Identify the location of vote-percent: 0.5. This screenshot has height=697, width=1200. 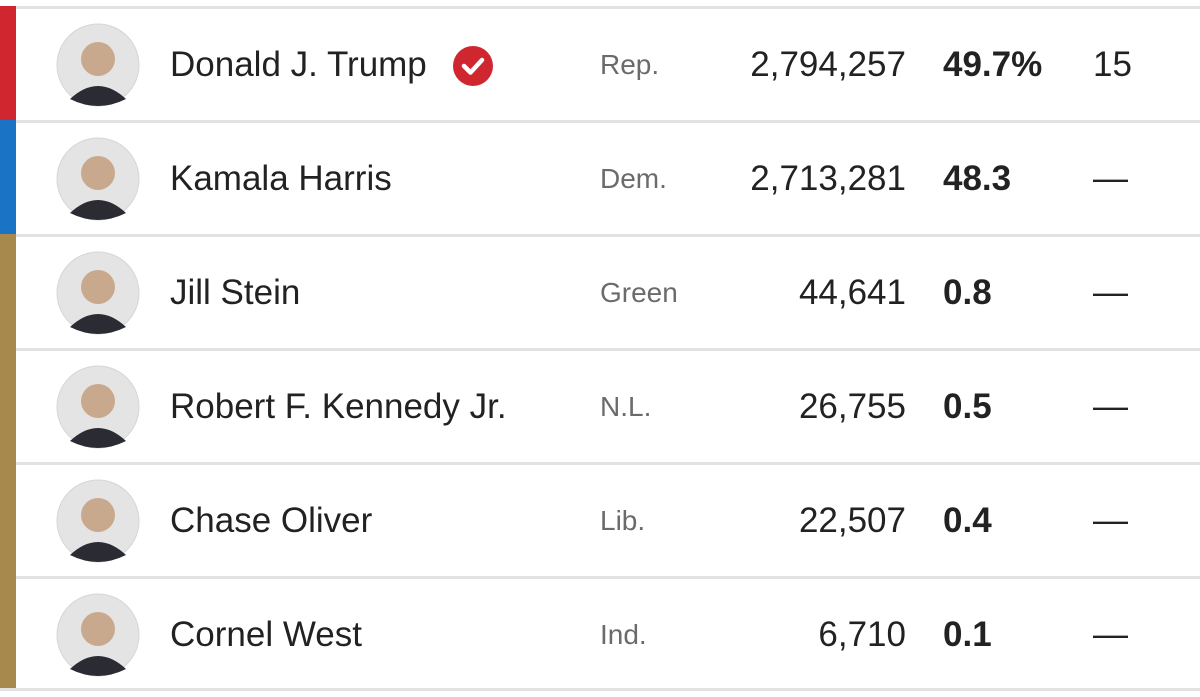
(967, 406).